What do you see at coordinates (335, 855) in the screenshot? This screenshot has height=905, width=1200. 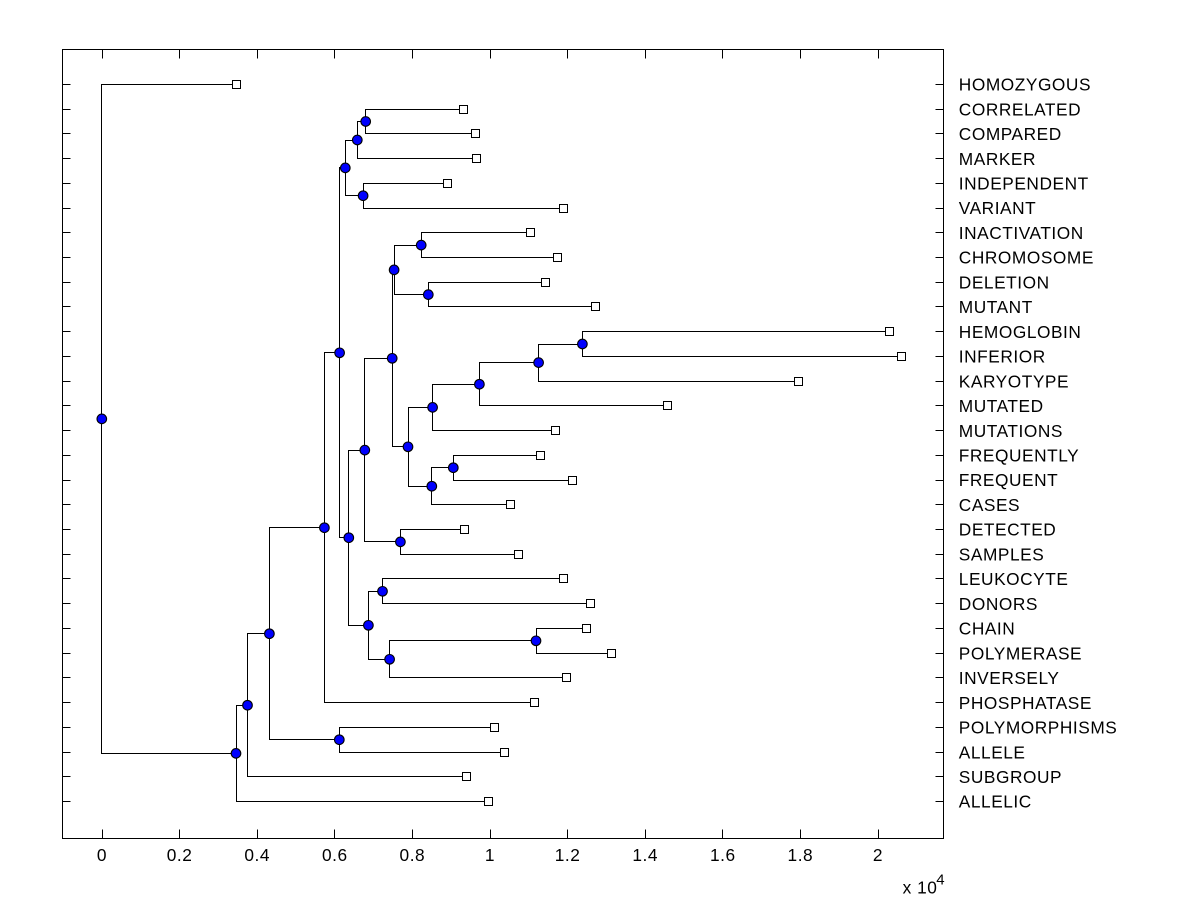 I see `svg-text: 0.6` at bounding box center [335, 855].